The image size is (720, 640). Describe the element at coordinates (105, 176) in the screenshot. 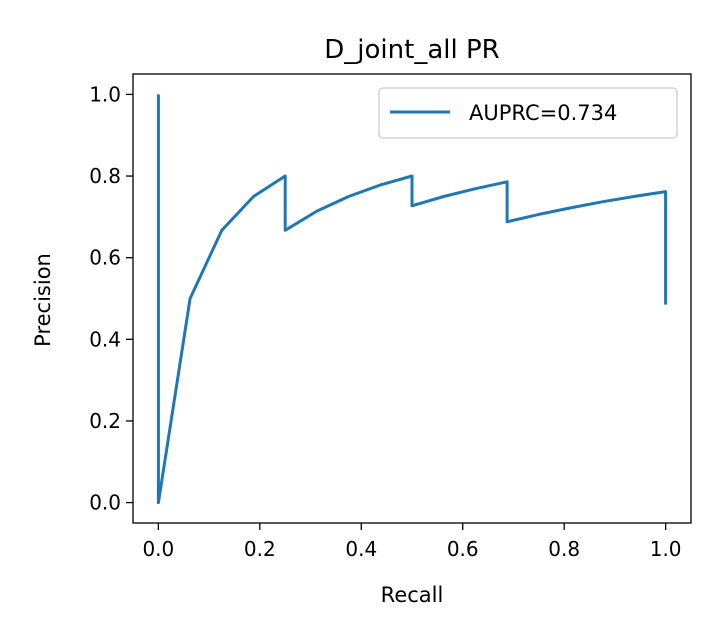

I see `y-tick-label: 0.8` at that location.